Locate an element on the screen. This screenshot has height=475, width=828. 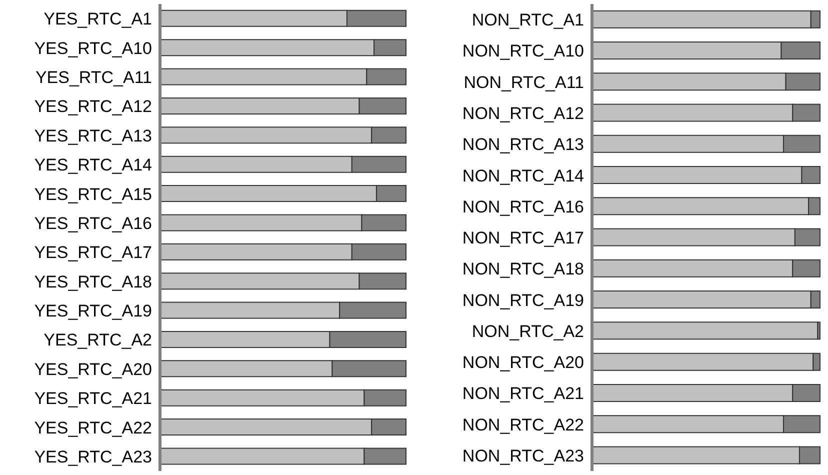
y-tick-label: YES_RTC_A23 is located at coordinates (93, 456).